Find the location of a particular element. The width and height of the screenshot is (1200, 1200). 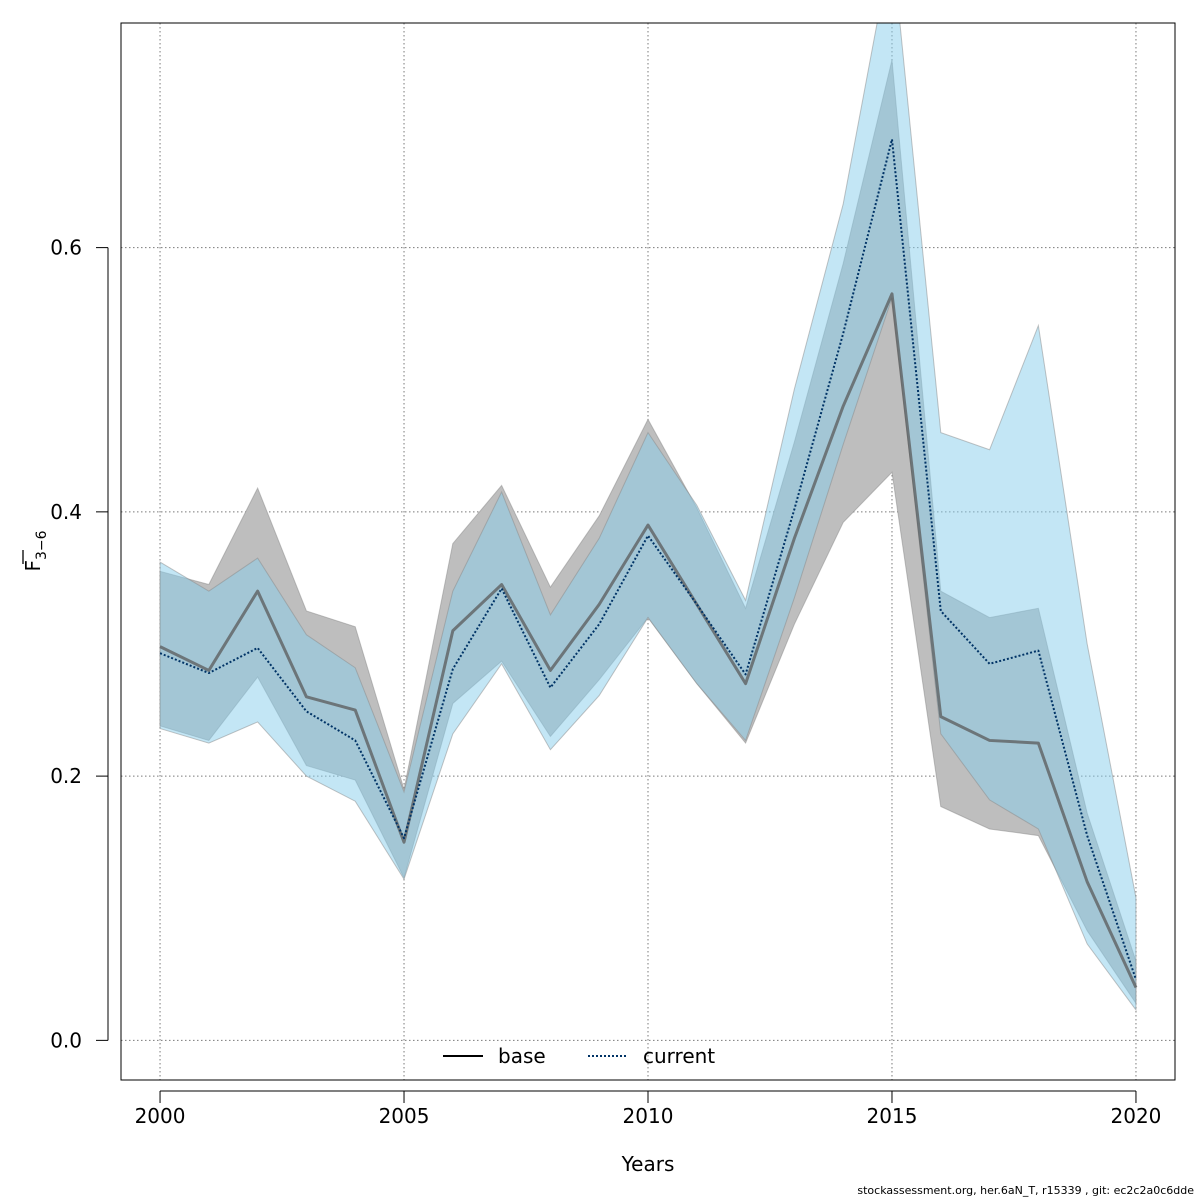

y-tick-label: 0.2 is located at coordinates (66, 776).